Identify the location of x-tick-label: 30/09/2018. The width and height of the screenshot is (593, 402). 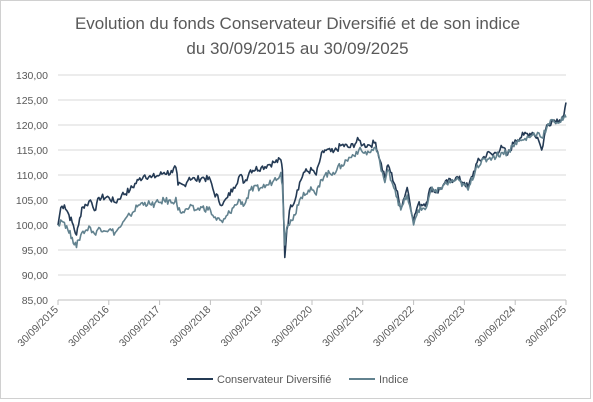
(191, 327).